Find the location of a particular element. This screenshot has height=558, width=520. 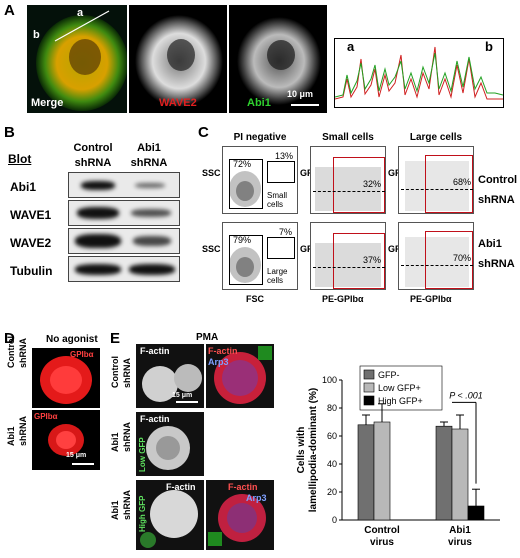

blot-abi1 is located at coordinates (124, 185).